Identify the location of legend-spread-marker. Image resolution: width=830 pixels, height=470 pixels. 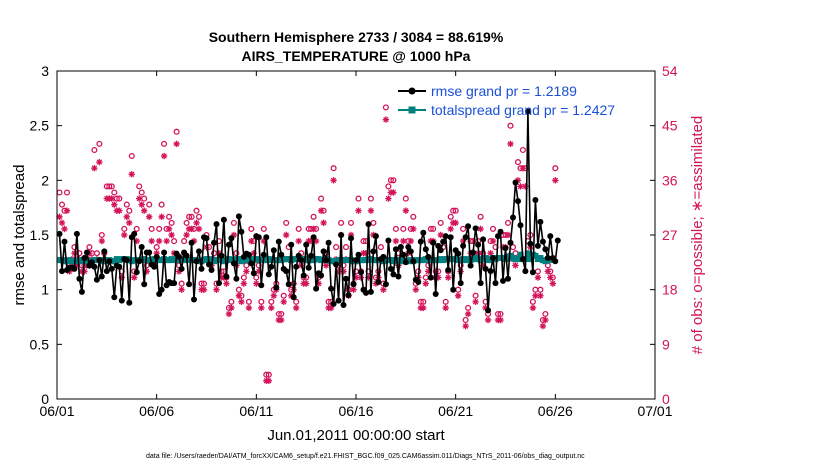
(412, 110).